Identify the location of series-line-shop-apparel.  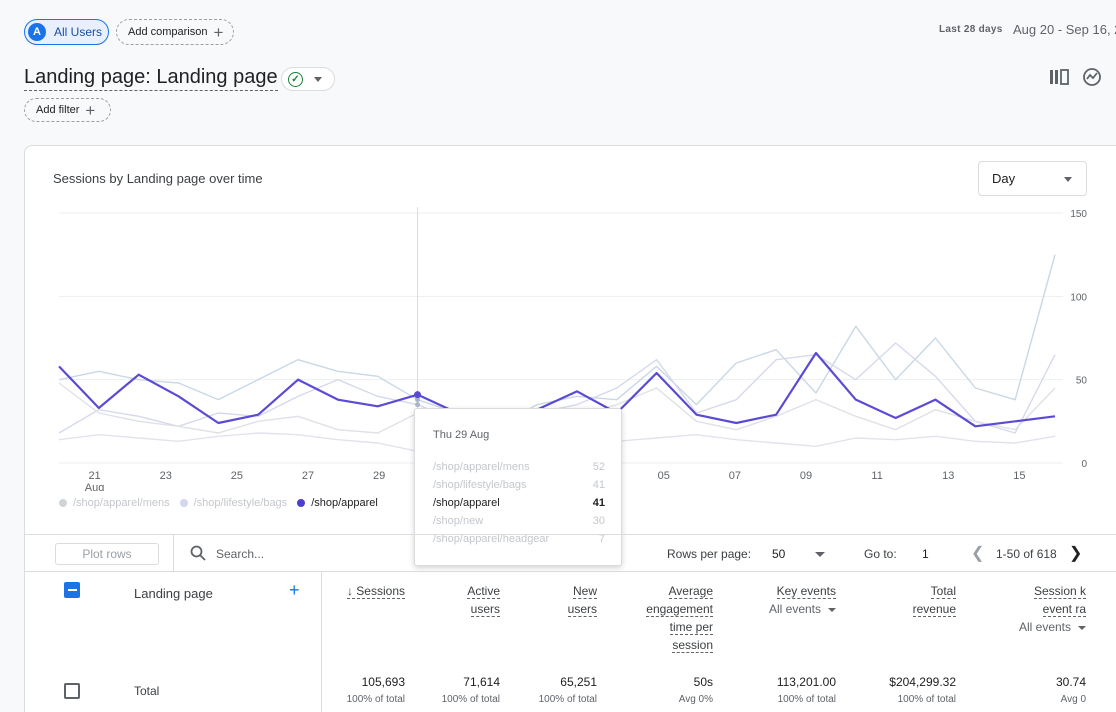
(557, 389).